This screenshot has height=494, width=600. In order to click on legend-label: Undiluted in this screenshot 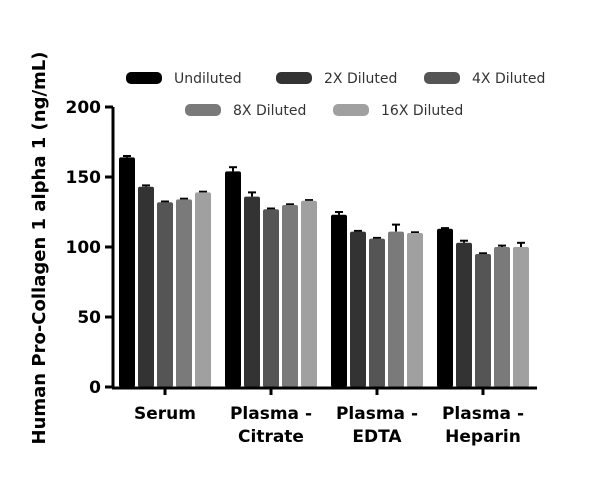, I will do `click(208, 79)`.